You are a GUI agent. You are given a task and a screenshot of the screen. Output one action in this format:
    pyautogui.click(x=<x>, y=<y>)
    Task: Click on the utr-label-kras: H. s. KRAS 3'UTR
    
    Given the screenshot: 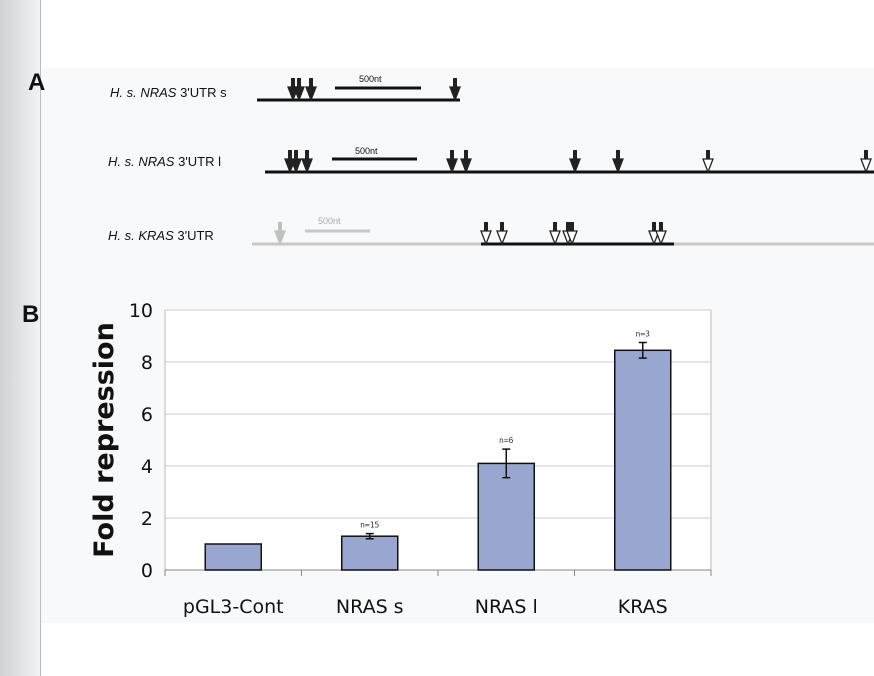 What is the action you would take?
    pyautogui.click(x=161, y=235)
    